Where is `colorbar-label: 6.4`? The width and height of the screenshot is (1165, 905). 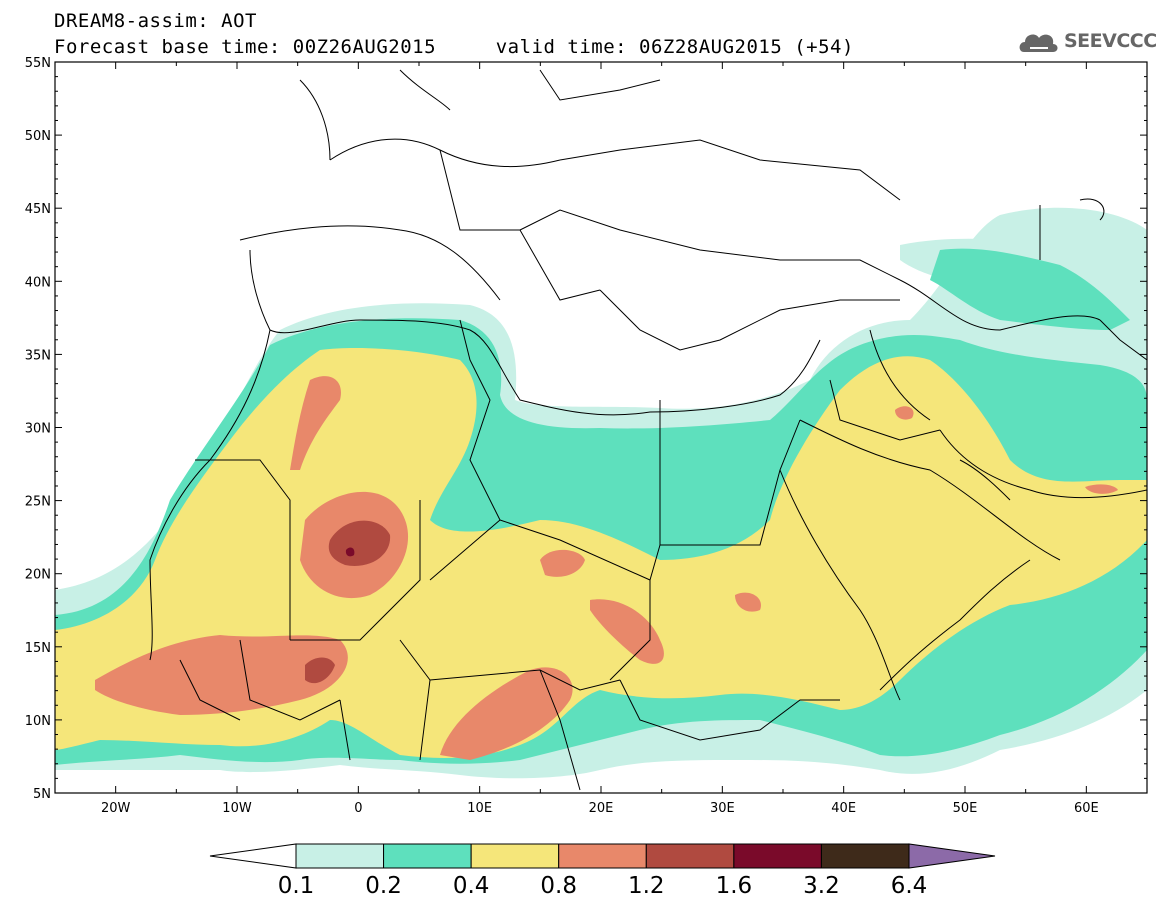
colorbar-label: 6.4 is located at coordinates (909, 886).